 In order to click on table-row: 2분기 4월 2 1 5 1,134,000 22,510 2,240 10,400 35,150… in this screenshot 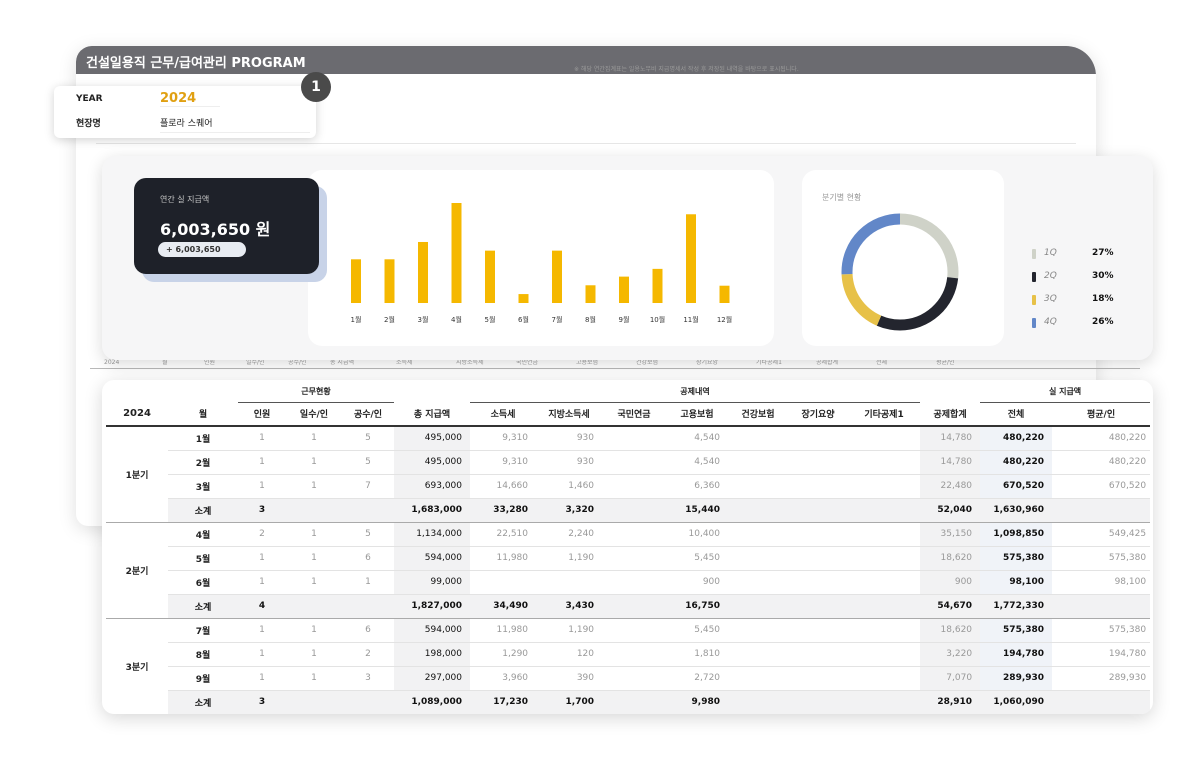, I will do `click(628, 570)`.